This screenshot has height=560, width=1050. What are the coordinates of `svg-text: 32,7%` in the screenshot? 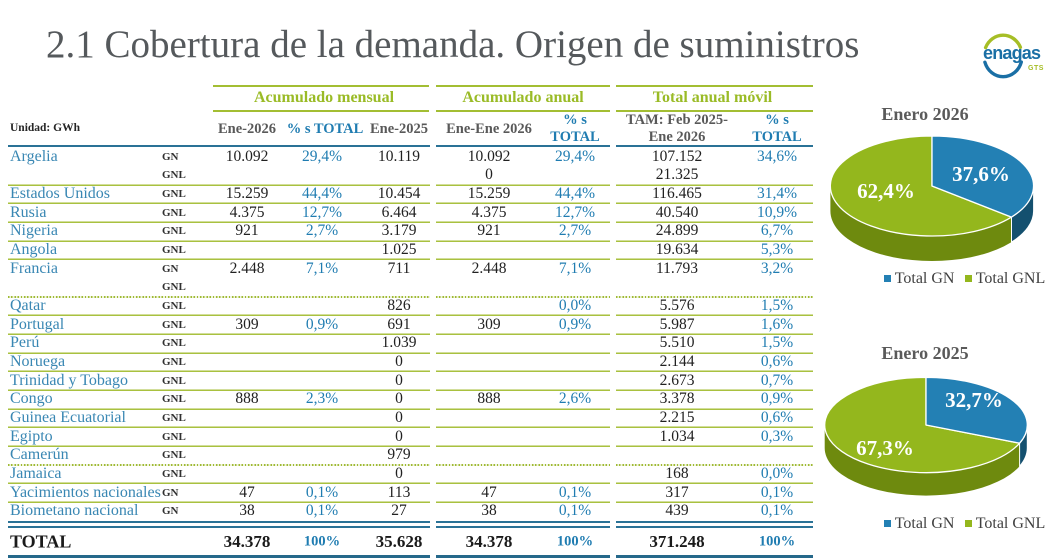 It's located at (974, 400).